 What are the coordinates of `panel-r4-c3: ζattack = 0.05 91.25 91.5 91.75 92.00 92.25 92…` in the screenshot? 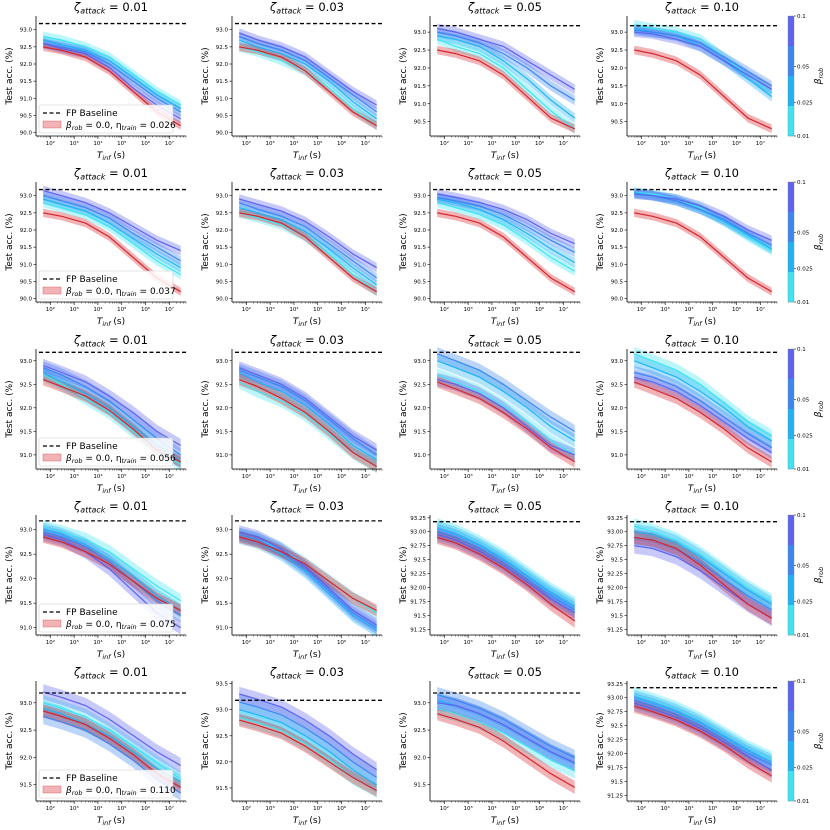 It's located at (490, 580).